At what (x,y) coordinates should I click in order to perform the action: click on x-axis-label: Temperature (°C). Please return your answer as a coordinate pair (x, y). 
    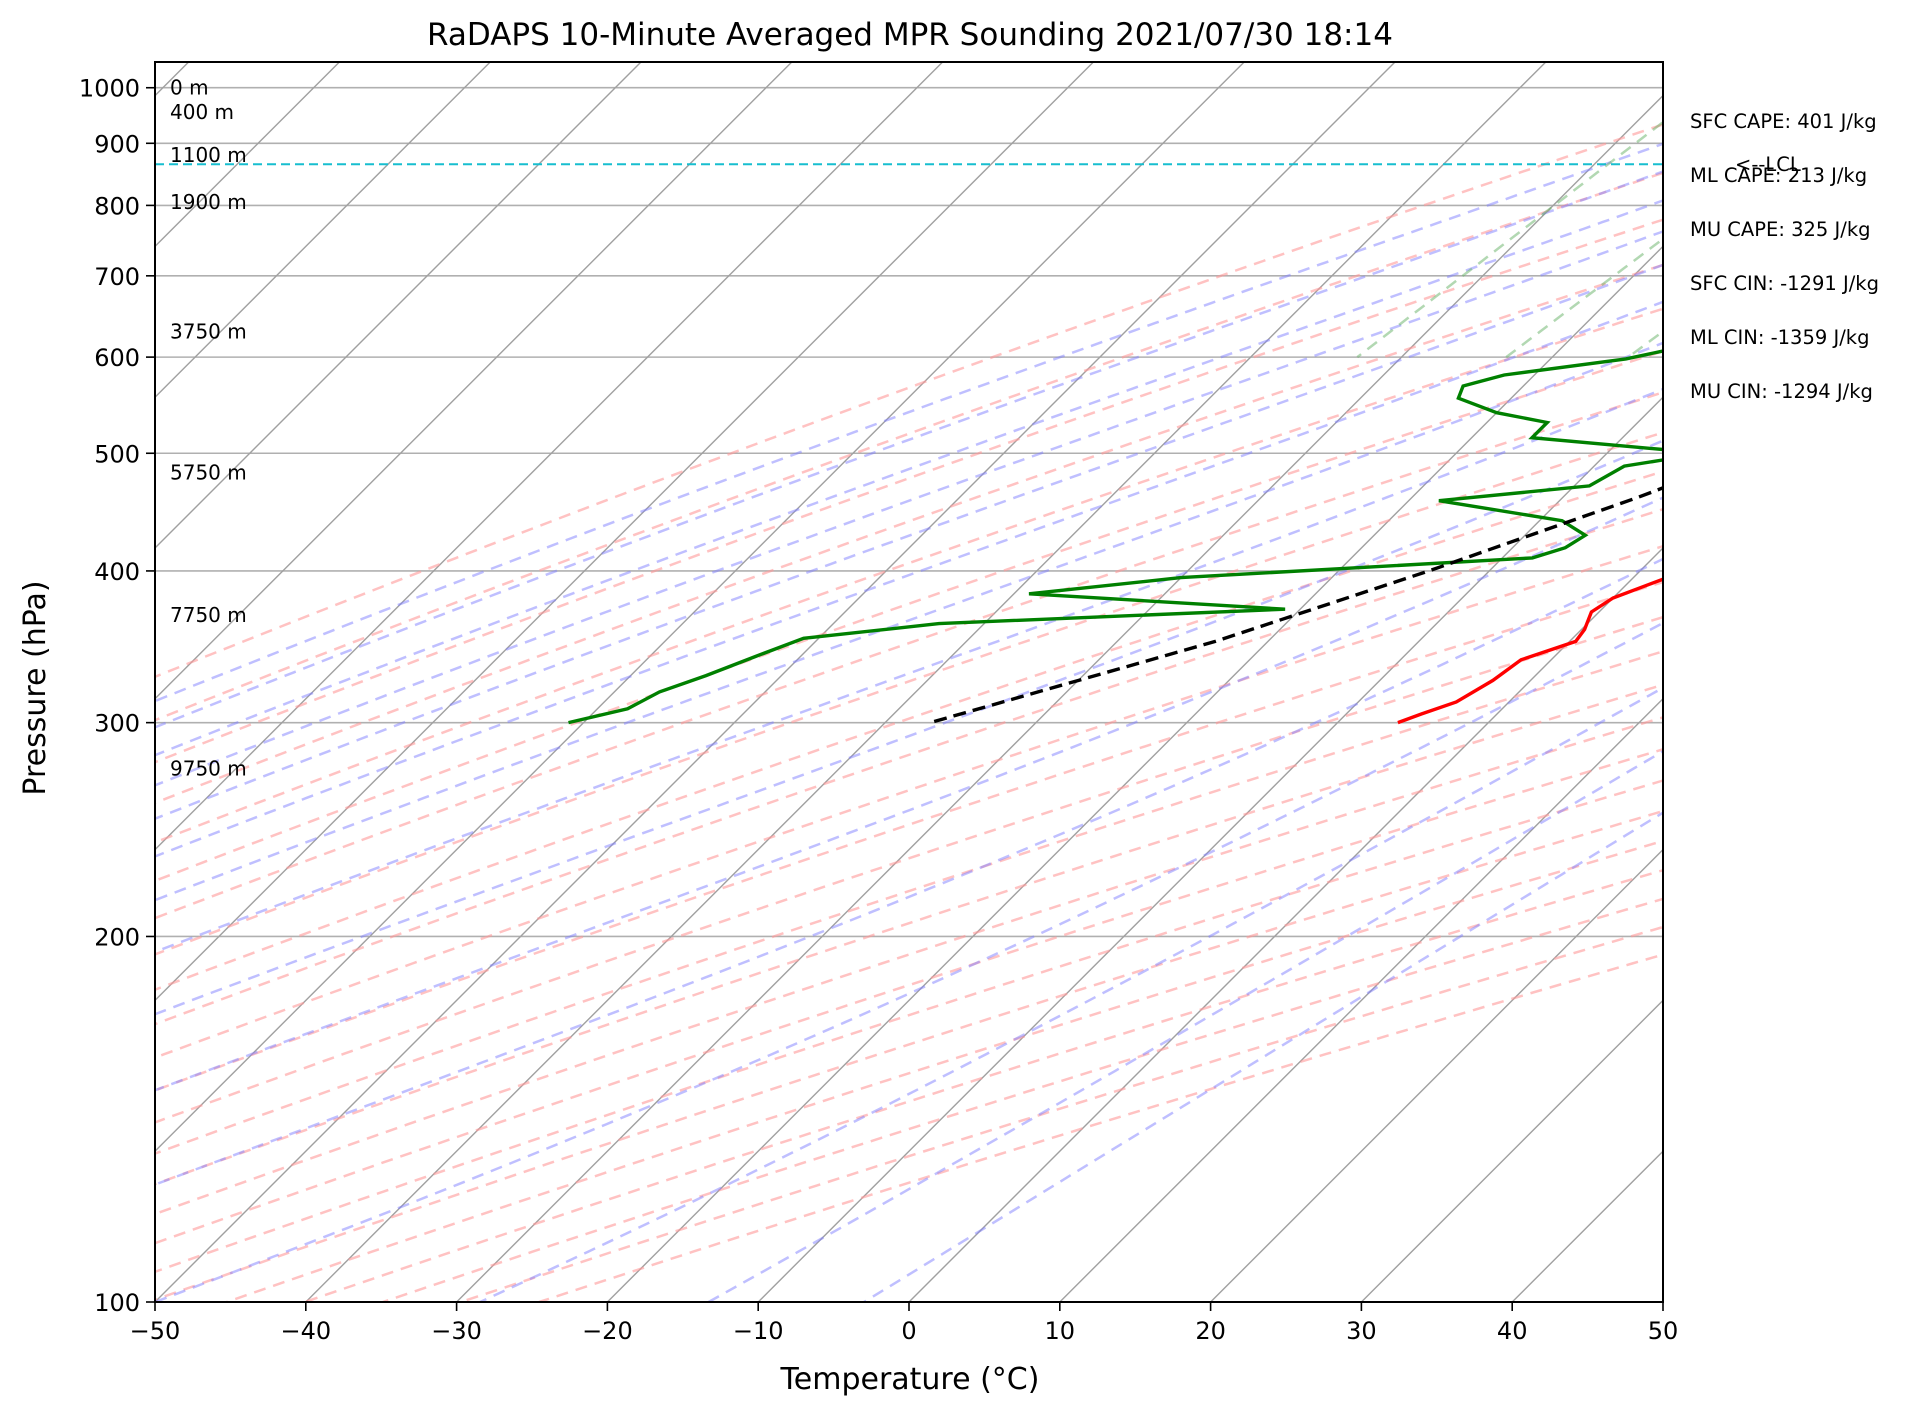
    Looking at the image, I should click on (910, 1379).